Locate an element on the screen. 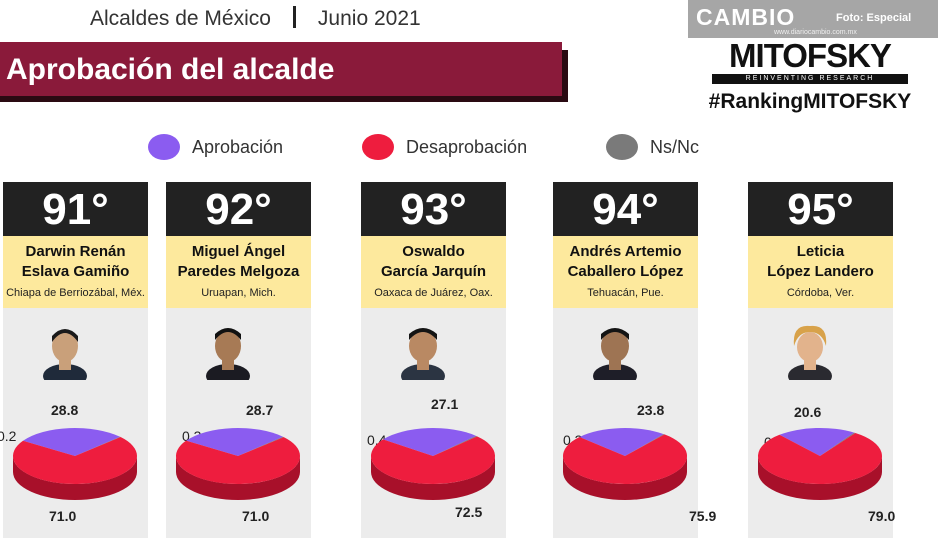  mayor-second-line: Eslava Gamiño is located at coordinates (75, 271).